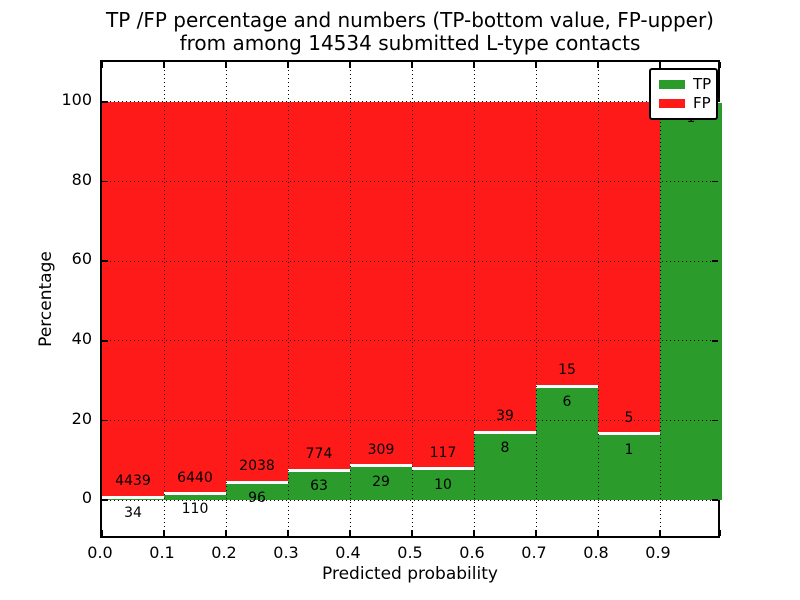 Image resolution: width=800 pixels, height=600 pixels. What do you see at coordinates (350, 299) in the screenshot?
I see `gridline-v-0.4` at bounding box center [350, 299].